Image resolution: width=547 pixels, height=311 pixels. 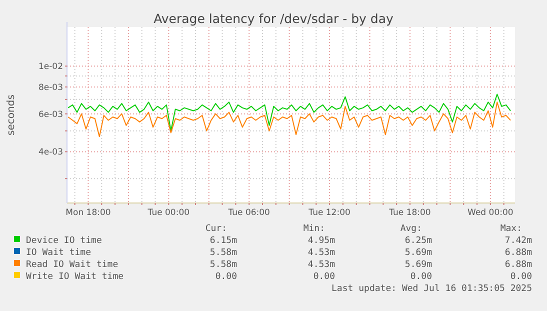 I want to click on text: Avg:, so click(x=411, y=229).